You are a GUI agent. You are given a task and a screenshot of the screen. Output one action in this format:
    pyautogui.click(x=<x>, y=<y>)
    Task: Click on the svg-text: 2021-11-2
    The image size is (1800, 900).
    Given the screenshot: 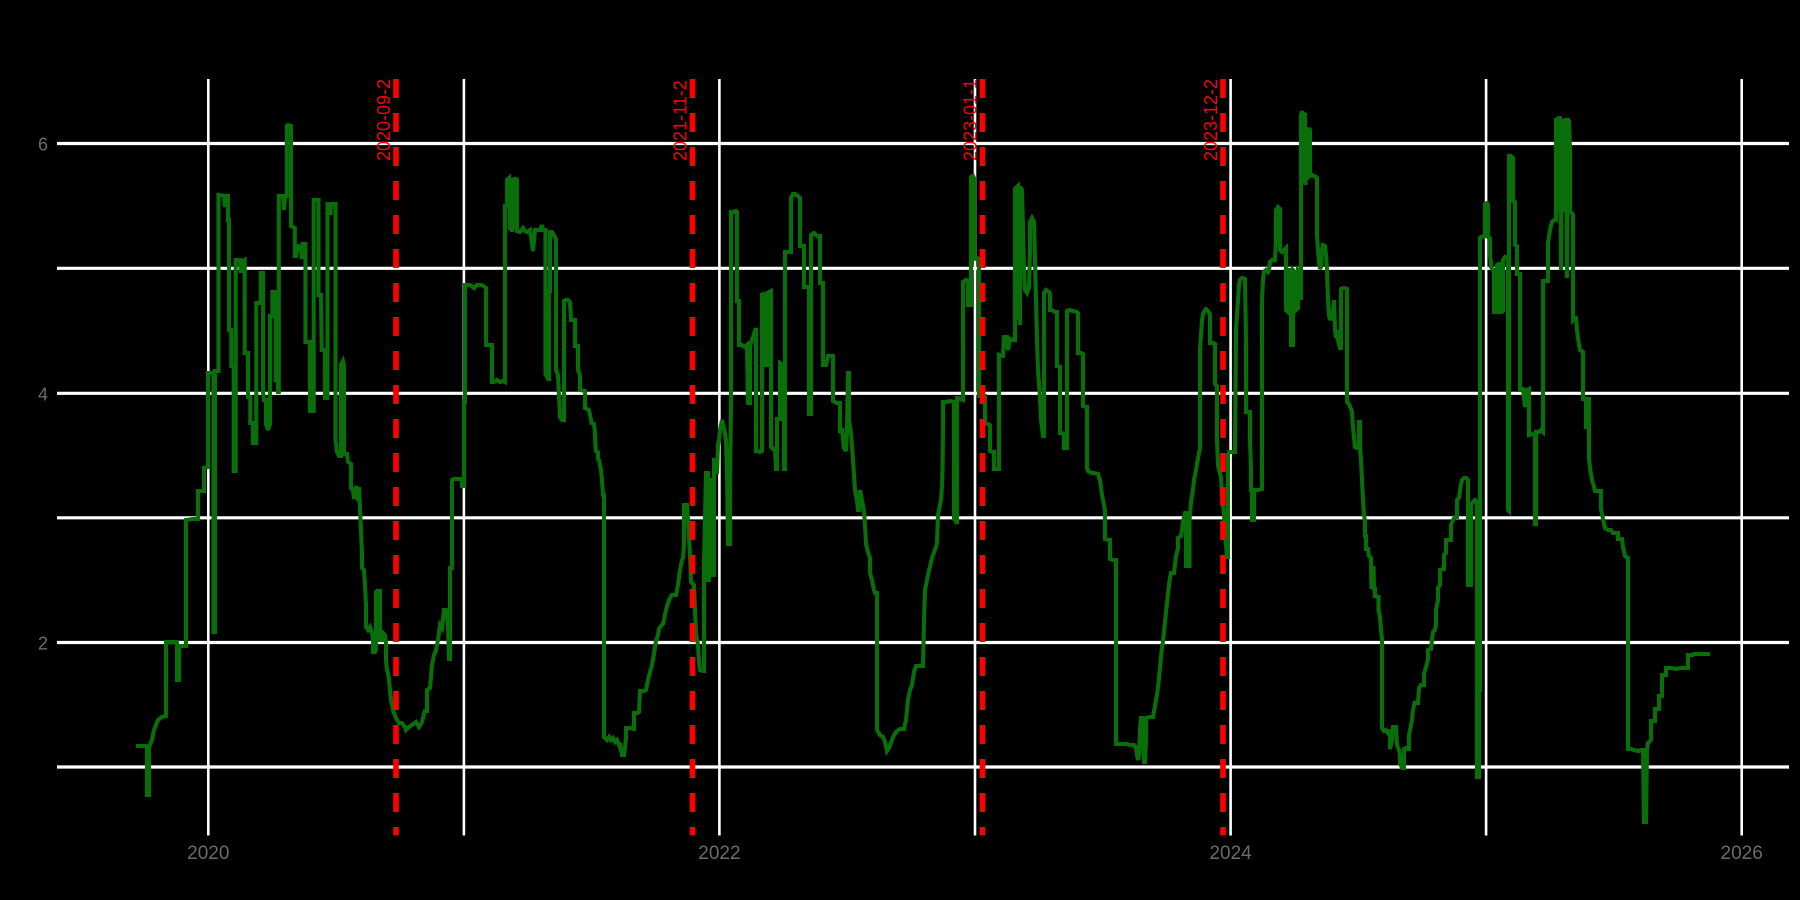 What is the action you would take?
    pyautogui.click(x=681, y=120)
    